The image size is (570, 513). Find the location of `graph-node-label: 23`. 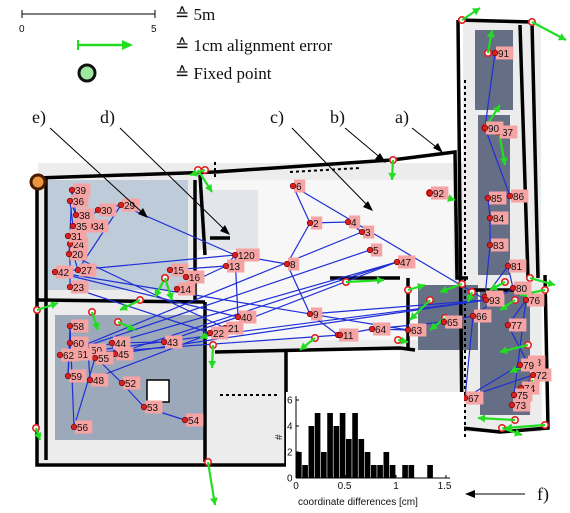

graph-node-label: 23 is located at coordinates (79, 288).